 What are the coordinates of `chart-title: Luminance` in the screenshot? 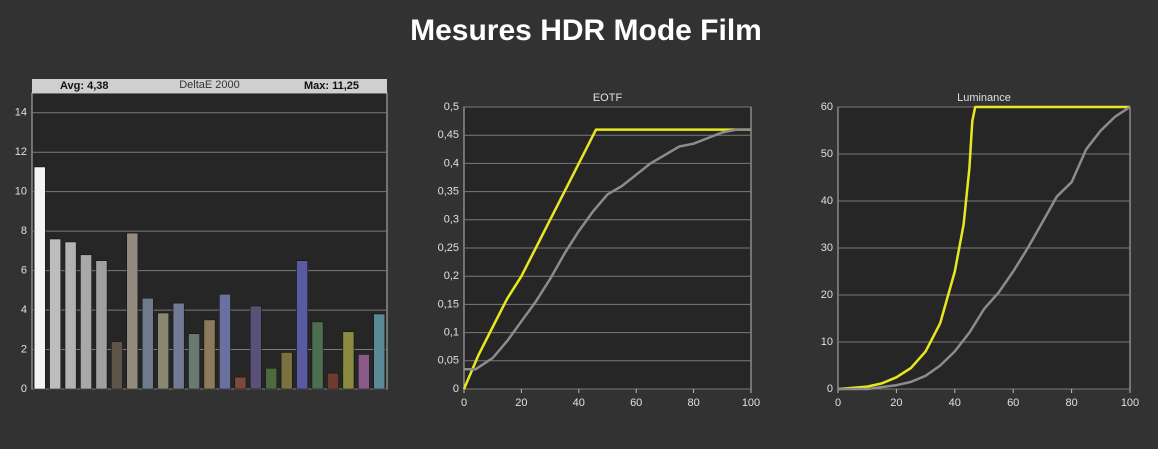 It's located at (984, 98).